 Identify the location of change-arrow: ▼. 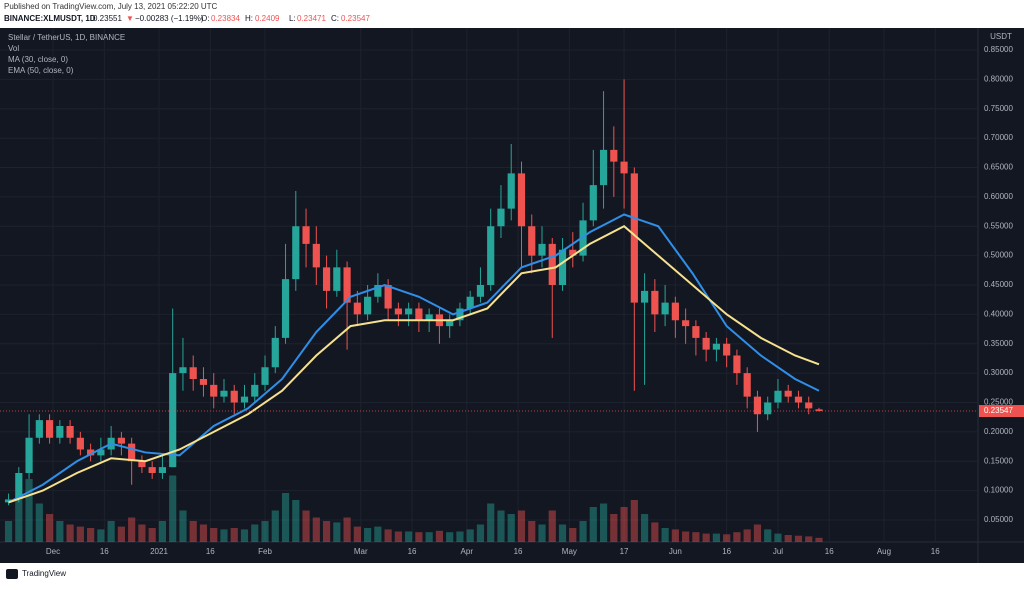
(130, 18).